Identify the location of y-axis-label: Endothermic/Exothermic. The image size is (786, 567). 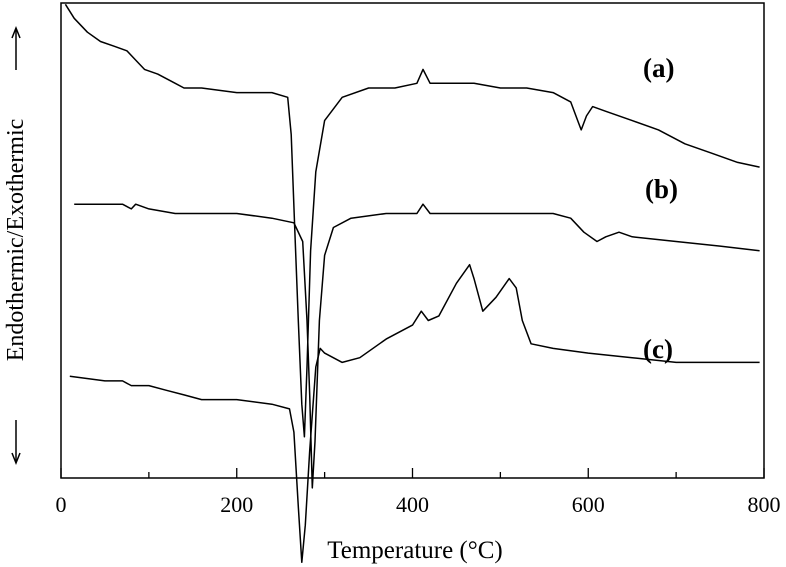
(16, 240).